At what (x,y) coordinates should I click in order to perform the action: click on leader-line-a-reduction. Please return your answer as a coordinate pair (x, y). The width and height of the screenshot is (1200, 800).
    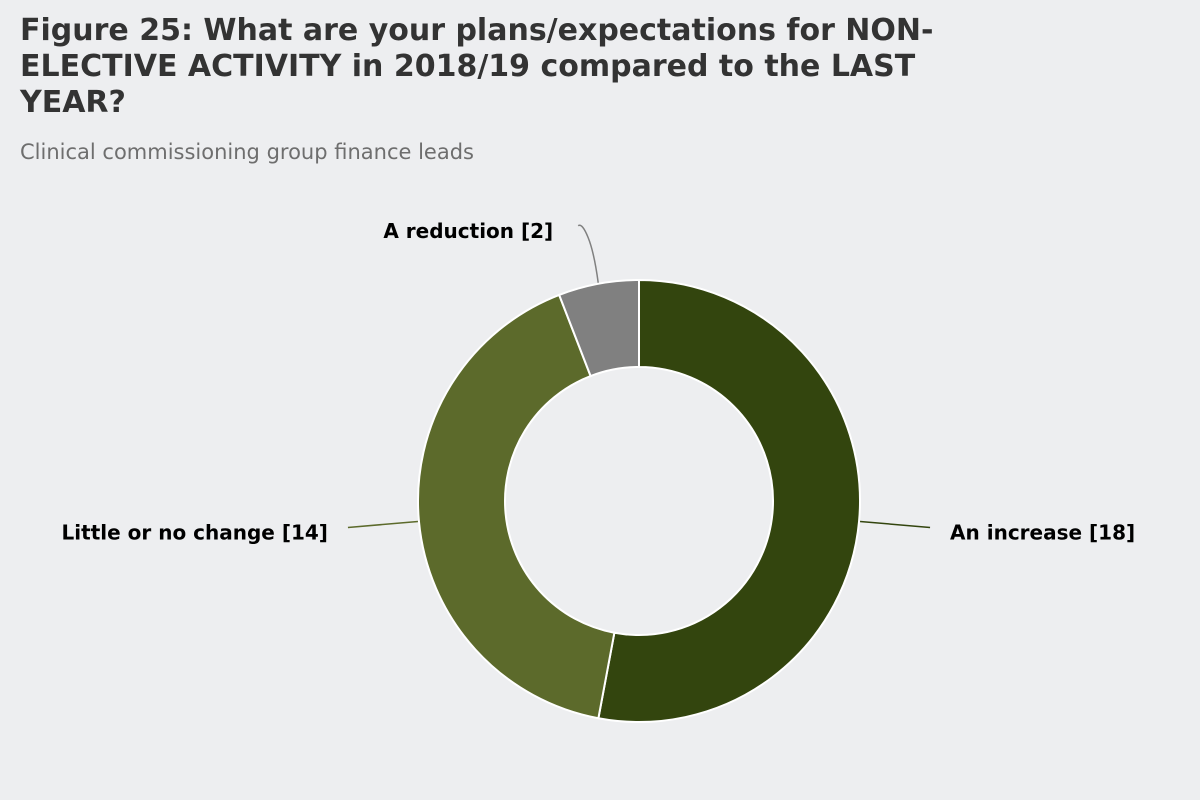
    Looking at the image, I should click on (588, 253).